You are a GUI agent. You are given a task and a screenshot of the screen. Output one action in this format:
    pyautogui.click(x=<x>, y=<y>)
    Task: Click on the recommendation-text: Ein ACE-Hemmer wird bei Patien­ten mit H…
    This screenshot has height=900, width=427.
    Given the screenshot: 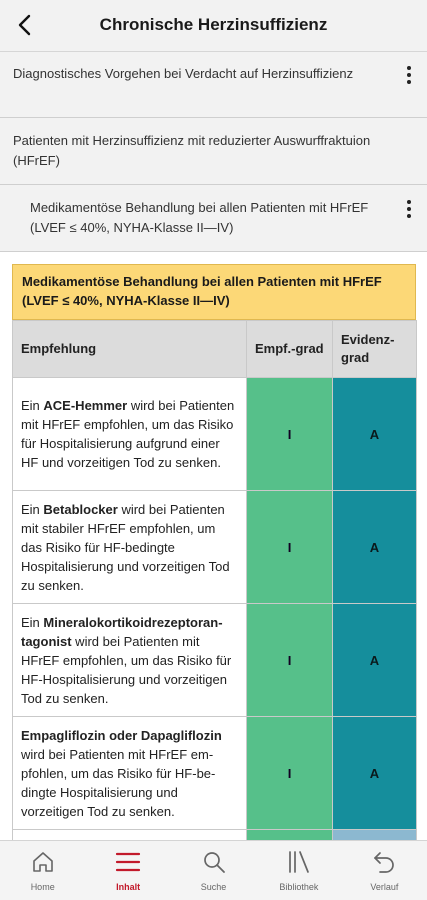 What is the action you would take?
    pyautogui.click(x=129, y=434)
    